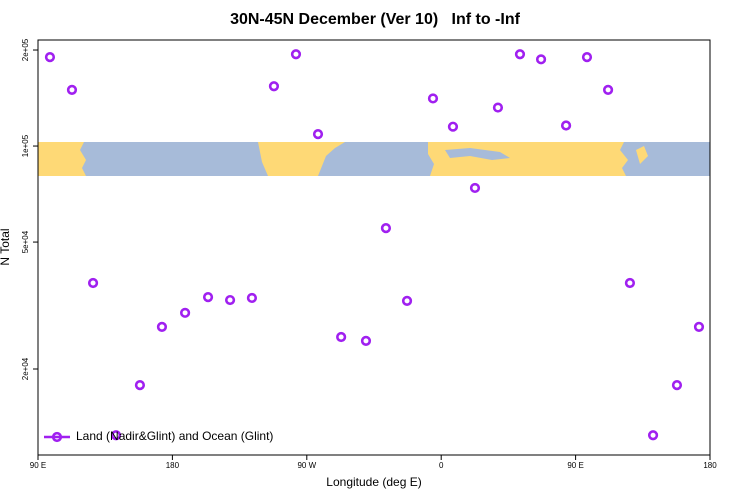 This screenshot has width=750, height=500. Describe the element at coordinates (6, 246) in the screenshot. I see `y-axis-label: N Total` at that location.